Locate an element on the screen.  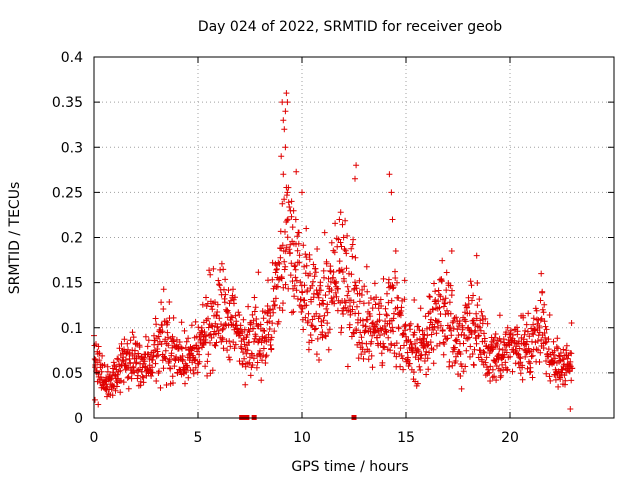
y-tick-label: 0.3 is located at coordinates (72, 148).